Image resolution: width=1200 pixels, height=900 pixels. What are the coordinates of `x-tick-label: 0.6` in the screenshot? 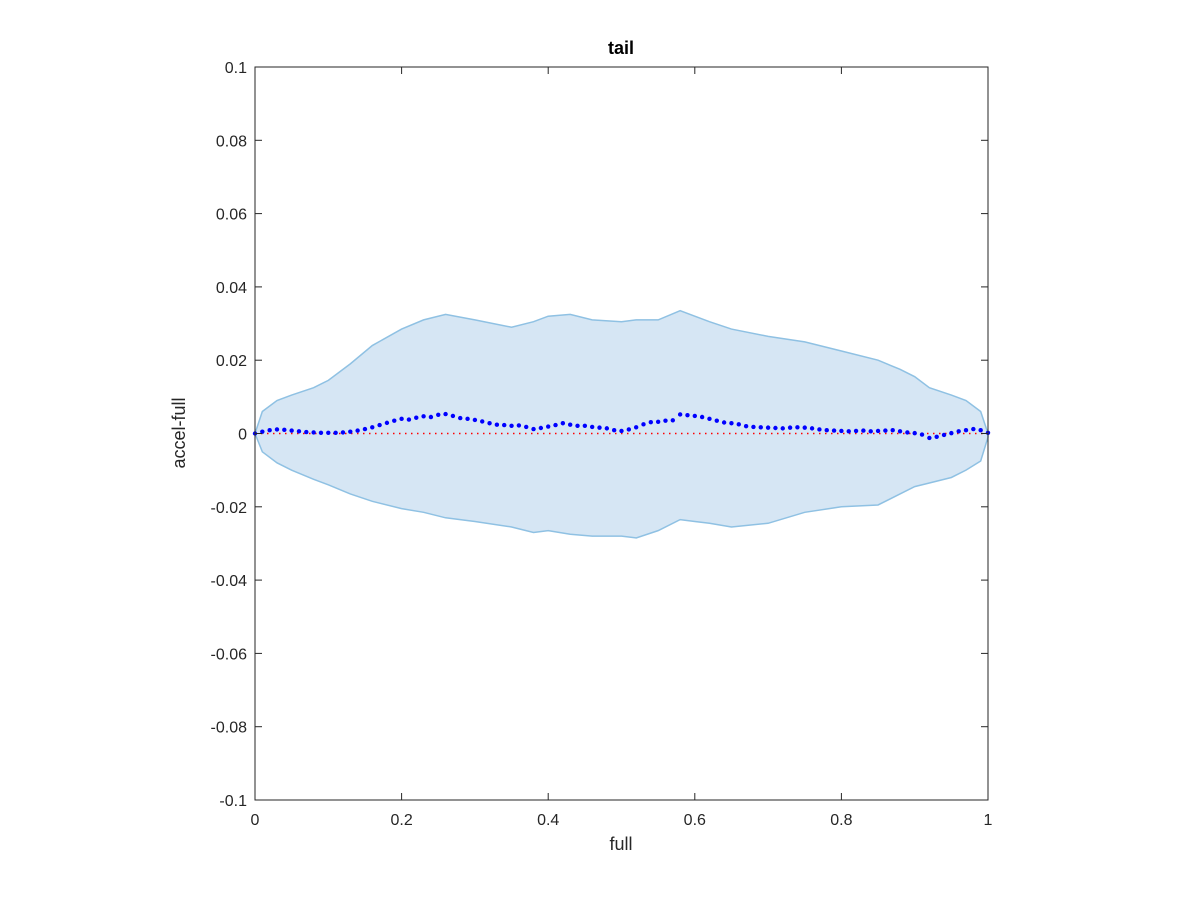 It's located at (695, 820).